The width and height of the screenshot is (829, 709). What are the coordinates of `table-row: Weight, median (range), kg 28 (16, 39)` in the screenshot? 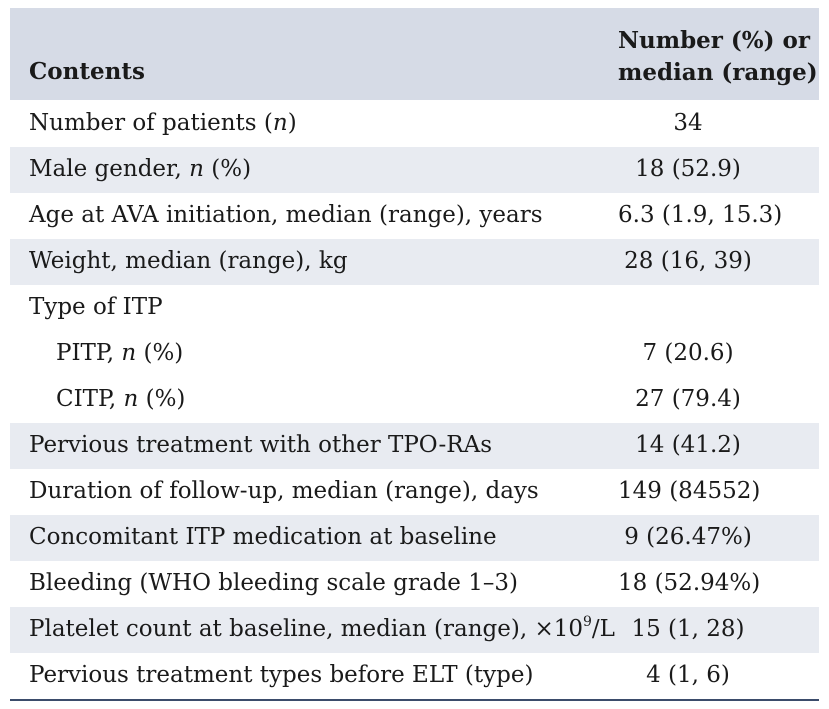 It's located at (414, 262).